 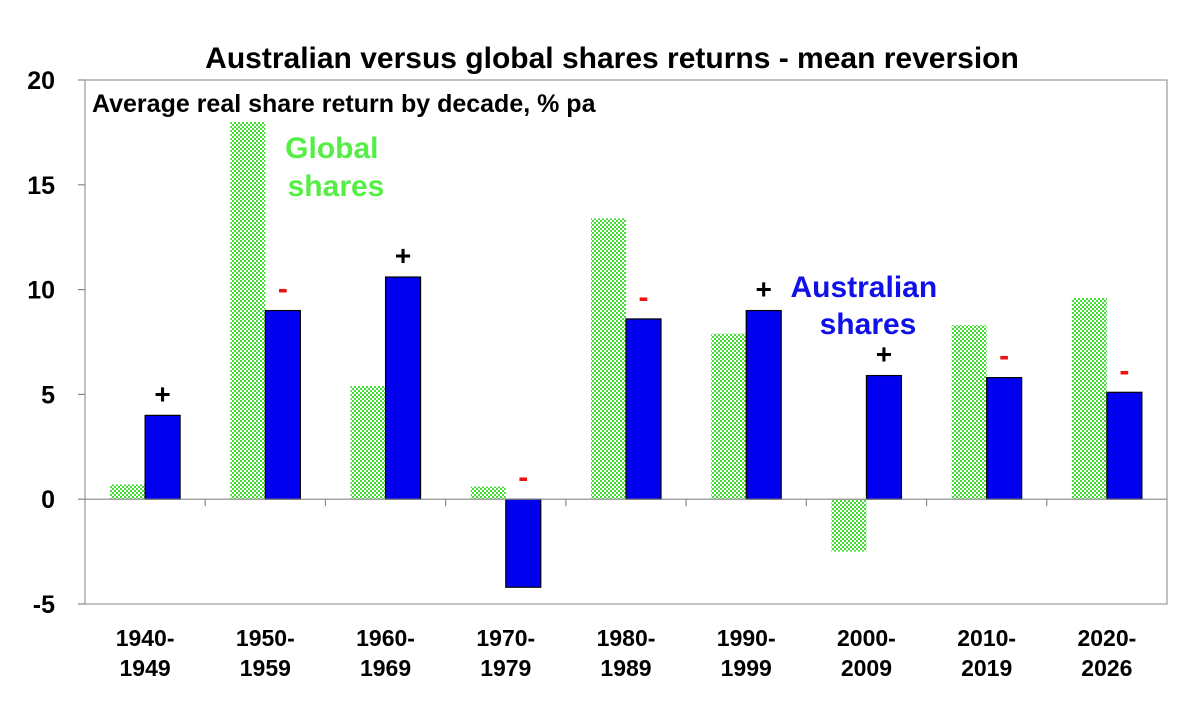 What do you see at coordinates (505, 653) in the screenshot?
I see `x-tick-label: 1970- 1979` at bounding box center [505, 653].